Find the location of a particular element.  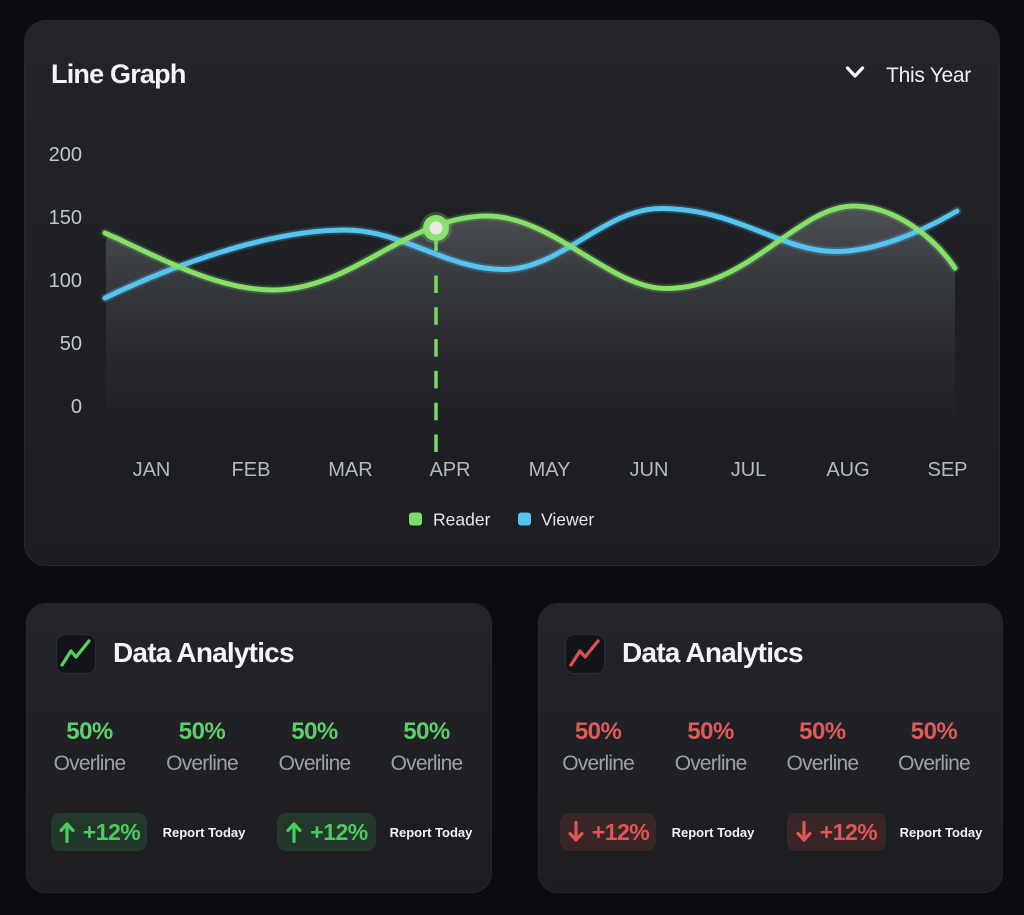

svg-text: 200 is located at coordinates (65, 155).